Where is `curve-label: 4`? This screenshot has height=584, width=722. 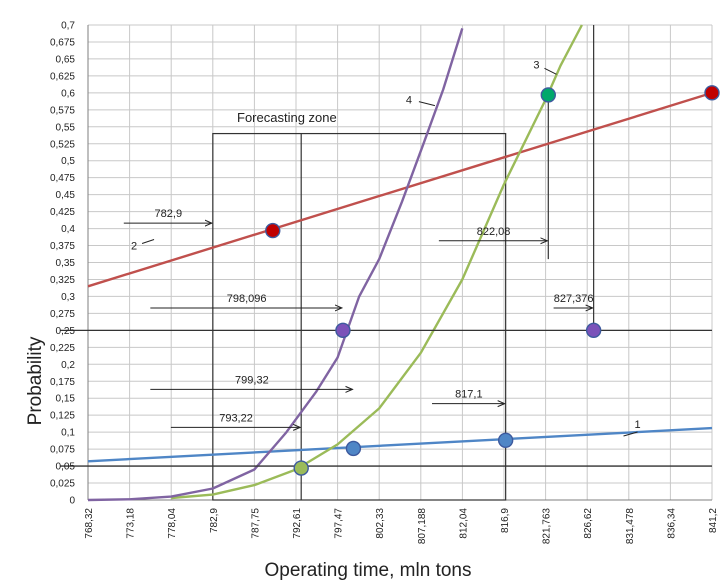 curve-label: 4 is located at coordinates (409, 101).